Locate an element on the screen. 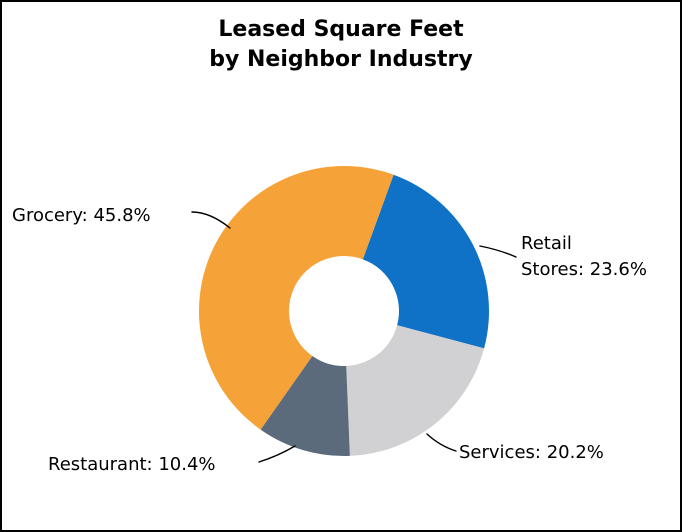 The image size is (682, 532). chart-title: Leased Square Feet by Neighbor Industry is located at coordinates (341, 45).